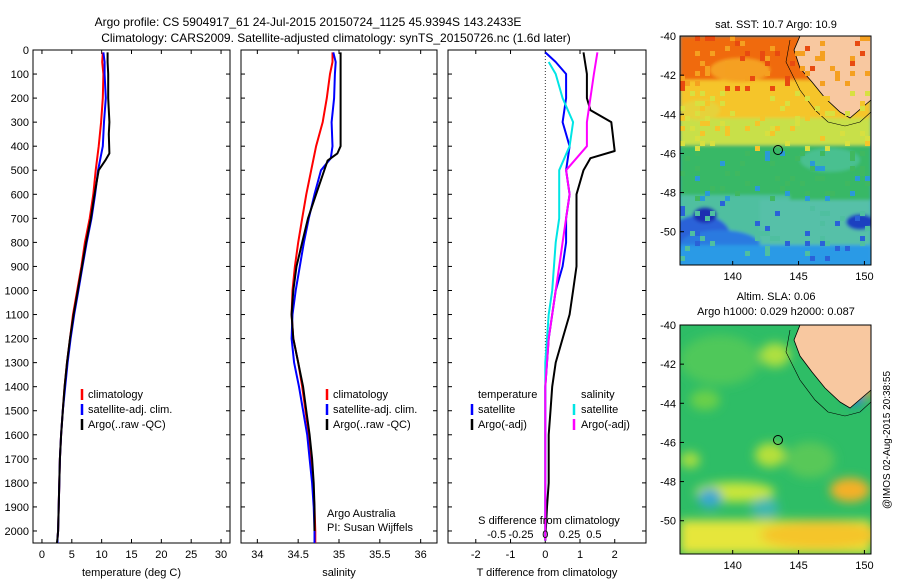 The width and height of the screenshot is (900, 580). I want to click on legend-label: Argo(..raw -QC), so click(127, 425).